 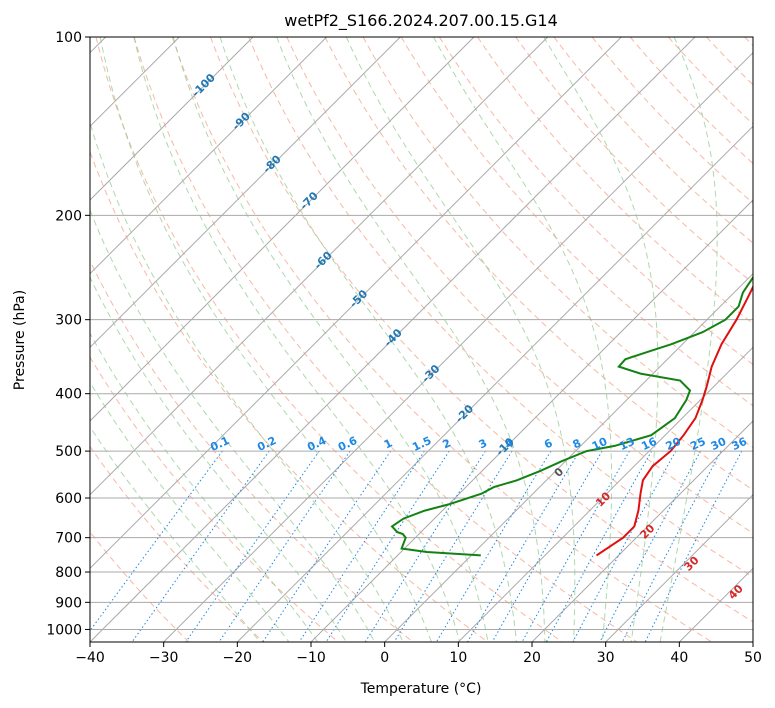 I want to click on isotherm-label: -50, so click(x=358, y=298).